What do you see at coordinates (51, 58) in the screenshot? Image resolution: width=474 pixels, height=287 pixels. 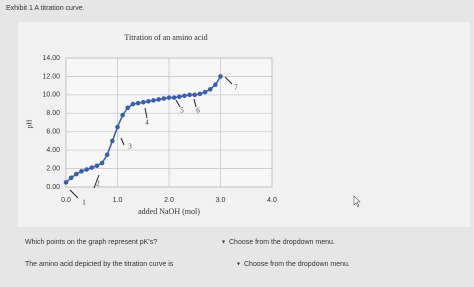 I see `y-tick-label: 14.00` at bounding box center [51, 58].